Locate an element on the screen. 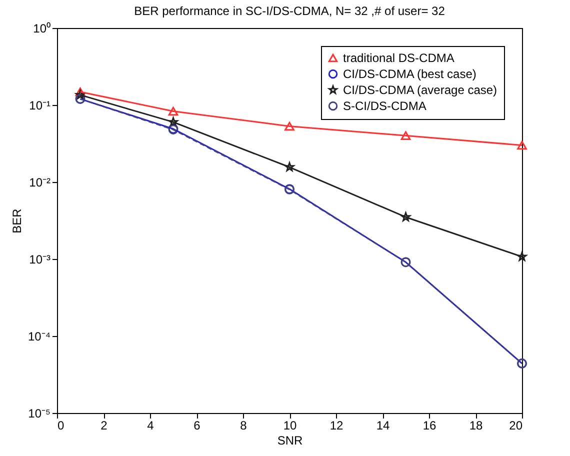 The image size is (570, 456). y-tick-label: 10⁻⁵ is located at coordinates (39, 413).